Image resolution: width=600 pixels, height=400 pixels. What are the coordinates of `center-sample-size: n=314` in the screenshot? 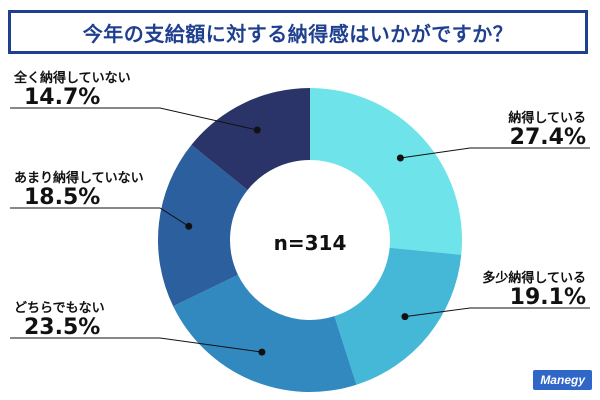 It's located at (310, 243).